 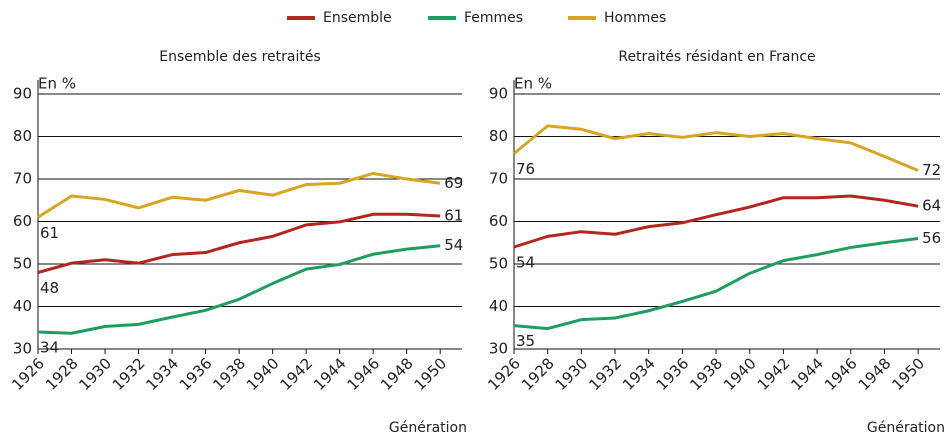 What do you see at coordinates (525, 169) in the screenshot?
I see `data-label: 76` at bounding box center [525, 169].